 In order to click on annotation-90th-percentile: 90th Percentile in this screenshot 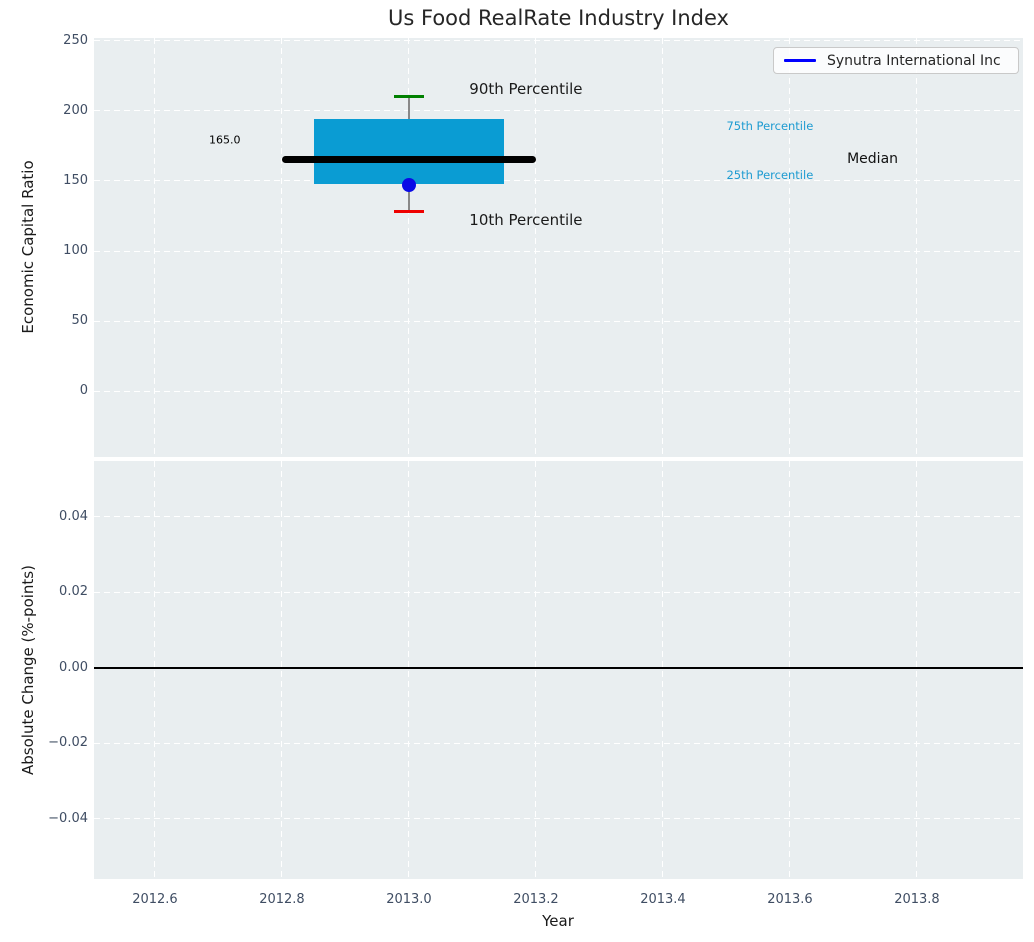, I will do `click(526, 88)`.